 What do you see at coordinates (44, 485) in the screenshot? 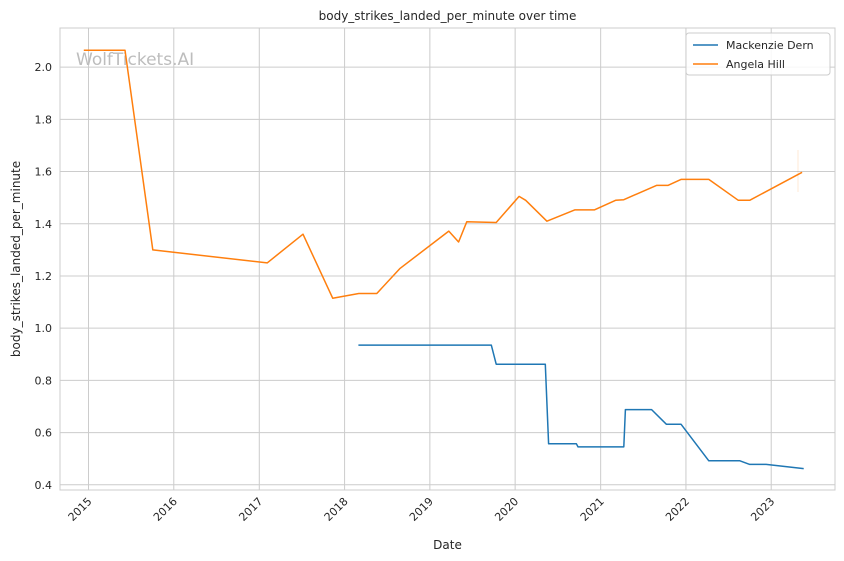
I see `y-tick-label: 0.4` at bounding box center [44, 485].